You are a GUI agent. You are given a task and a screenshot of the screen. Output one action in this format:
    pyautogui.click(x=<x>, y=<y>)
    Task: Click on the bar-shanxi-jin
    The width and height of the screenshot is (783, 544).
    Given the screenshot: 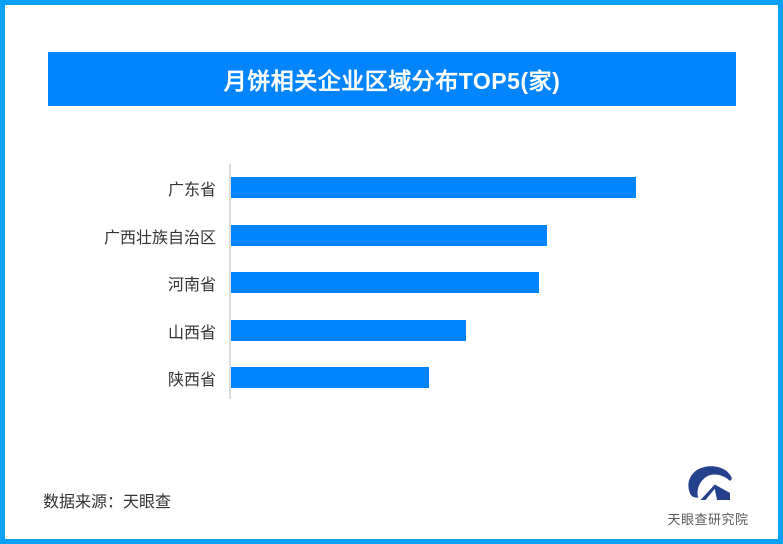 What is the action you would take?
    pyautogui.click(x=348, y=330)
    